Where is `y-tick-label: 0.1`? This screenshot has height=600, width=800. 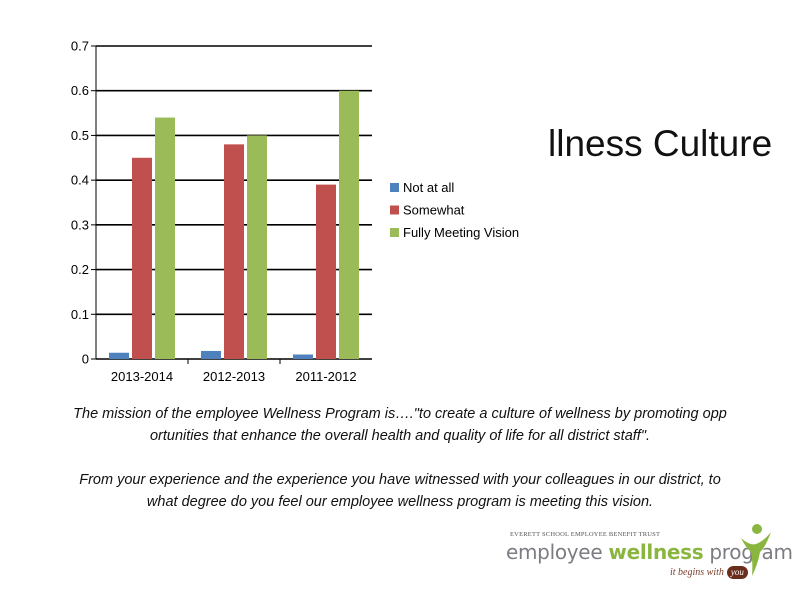
y-tick-label: 0.1 is located at coordinates (80, 314).